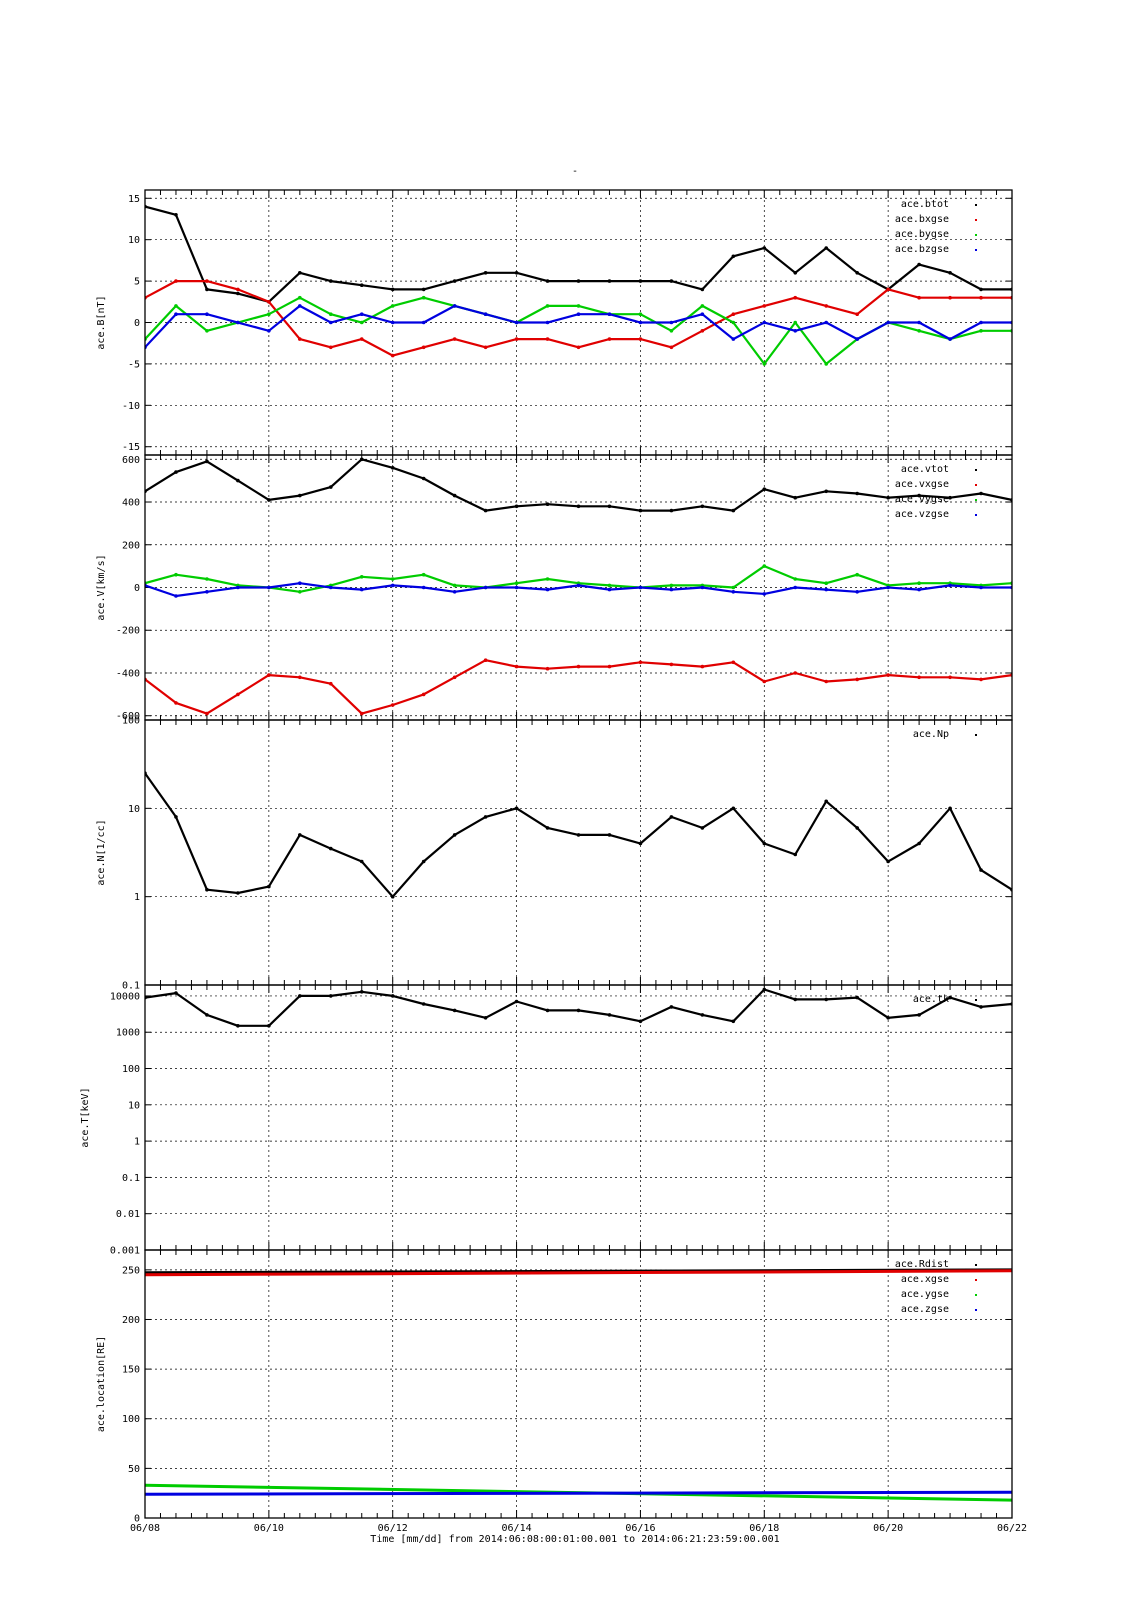 The image size is (1131, 1600). I want to click on y-tick-label: 100, so click(131, 1419).